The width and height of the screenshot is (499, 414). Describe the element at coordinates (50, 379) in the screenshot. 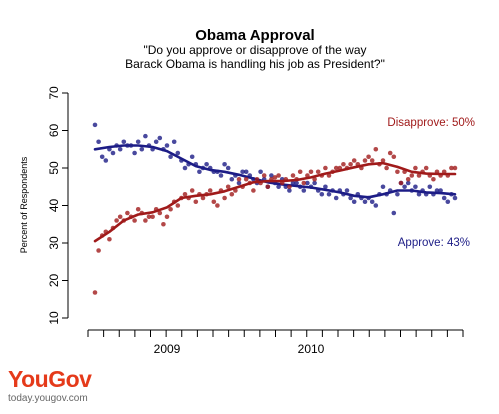

I see `yougov-logo: YouGov` at that location.